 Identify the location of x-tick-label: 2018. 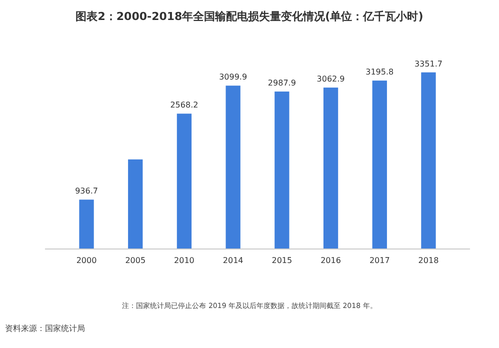
(428, 260).